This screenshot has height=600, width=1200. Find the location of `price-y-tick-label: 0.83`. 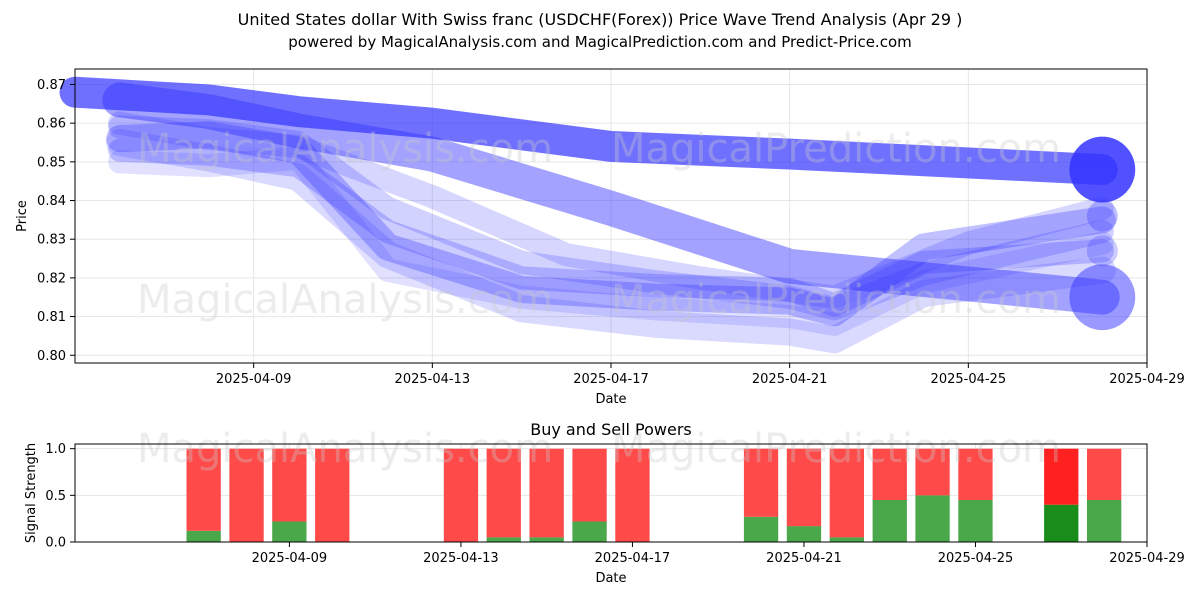

price-y-tick-label: 0.83 is located at coordinates (51, 240).